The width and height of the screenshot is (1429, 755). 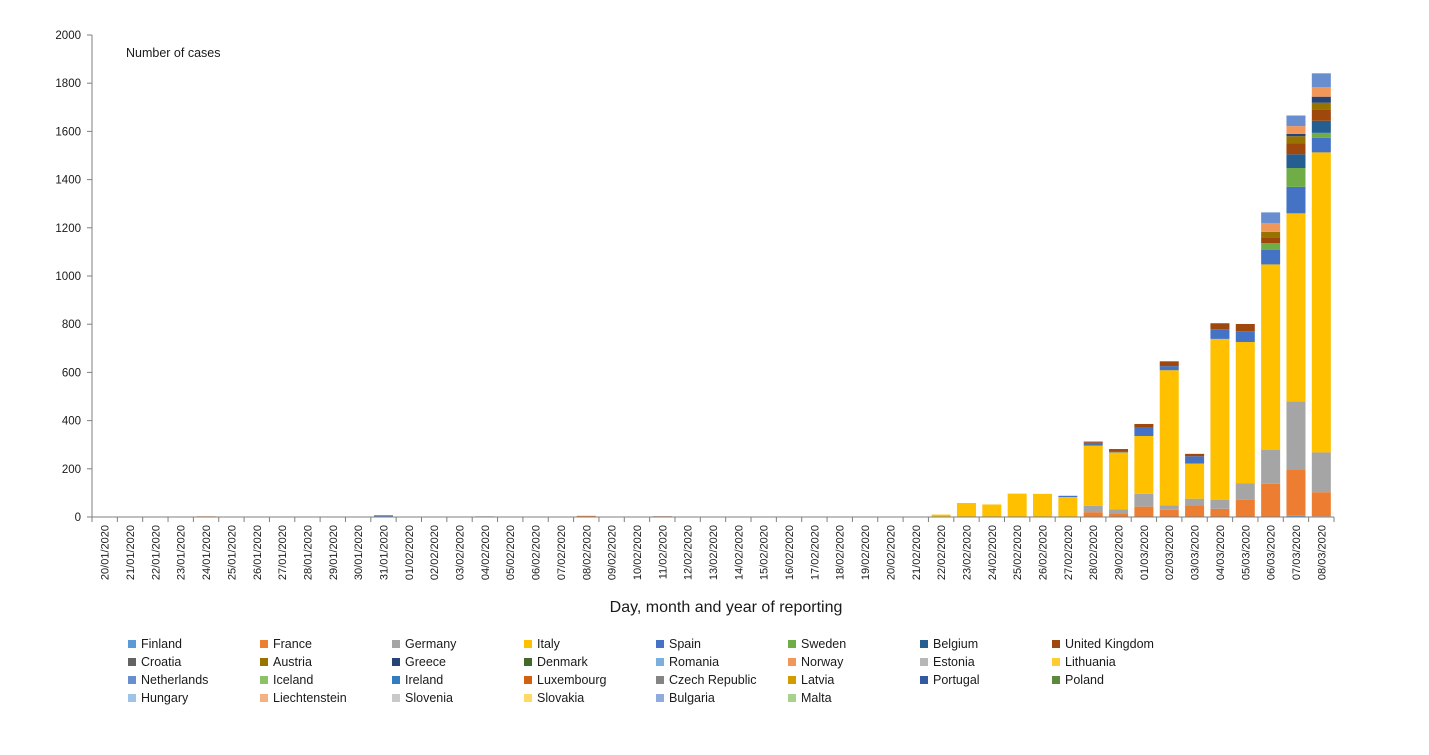 I want to click on legend-item-bulgaria: Bulgaria, so click(x=685, y=698).